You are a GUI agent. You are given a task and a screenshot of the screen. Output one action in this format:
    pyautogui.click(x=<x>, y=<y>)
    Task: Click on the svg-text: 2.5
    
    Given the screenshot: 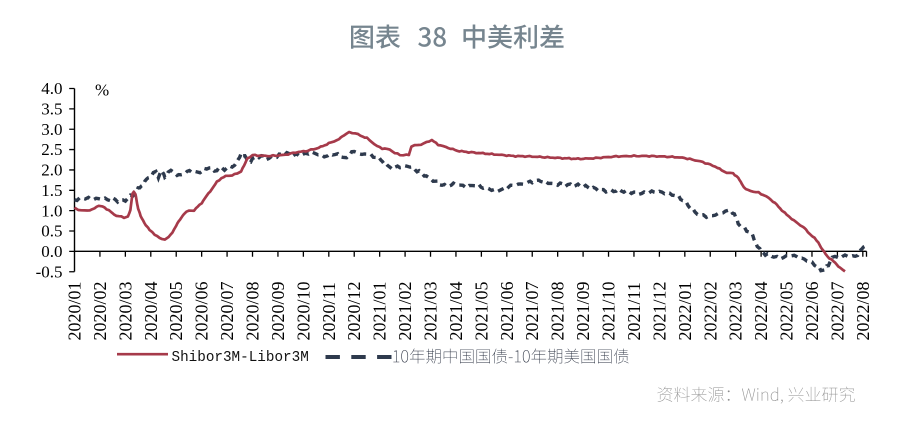 What is the action you would take?
    pyautogui.click(x=51, y=149)
    